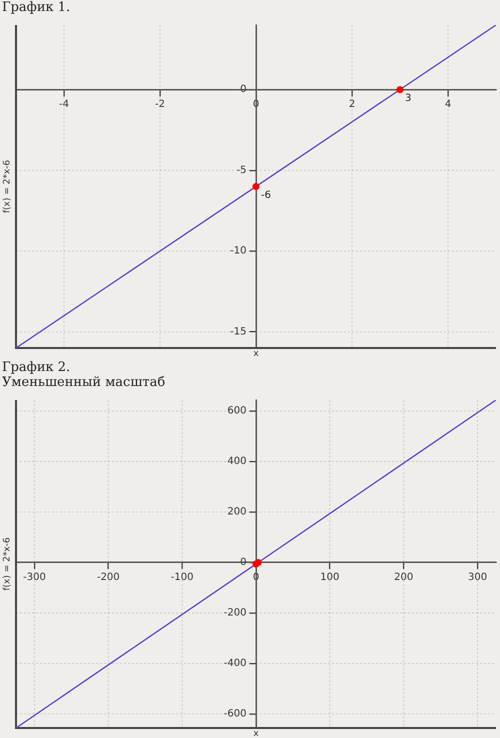  What do you see at coordinates (243, 251) in the screenshot?
I see `y-tick-label: -10` at bounding box center [243, 251].